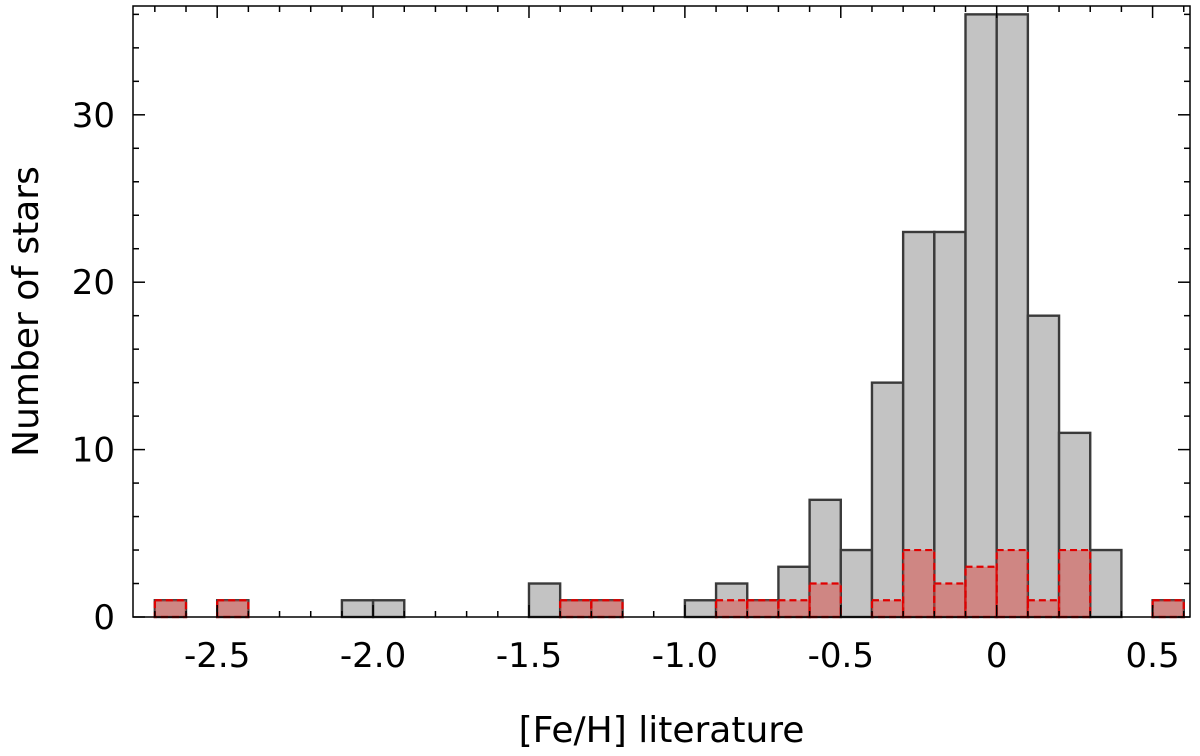  Describe the element at coordinates (388, 609) in the screenshot. I see `bar-gray--2.0` at that location.